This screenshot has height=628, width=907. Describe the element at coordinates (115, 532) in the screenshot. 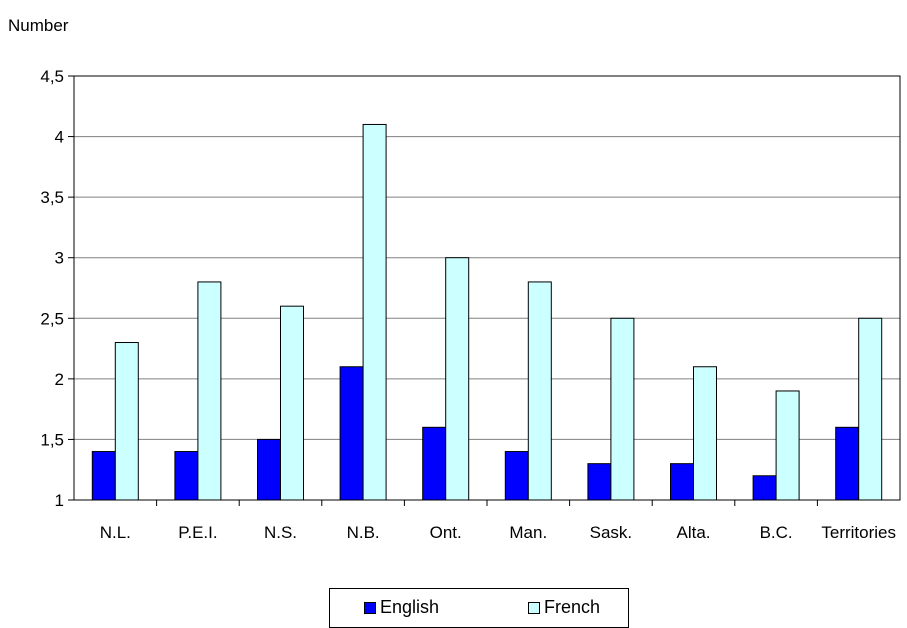

I see `x-tick-label: N.L.` at that location.